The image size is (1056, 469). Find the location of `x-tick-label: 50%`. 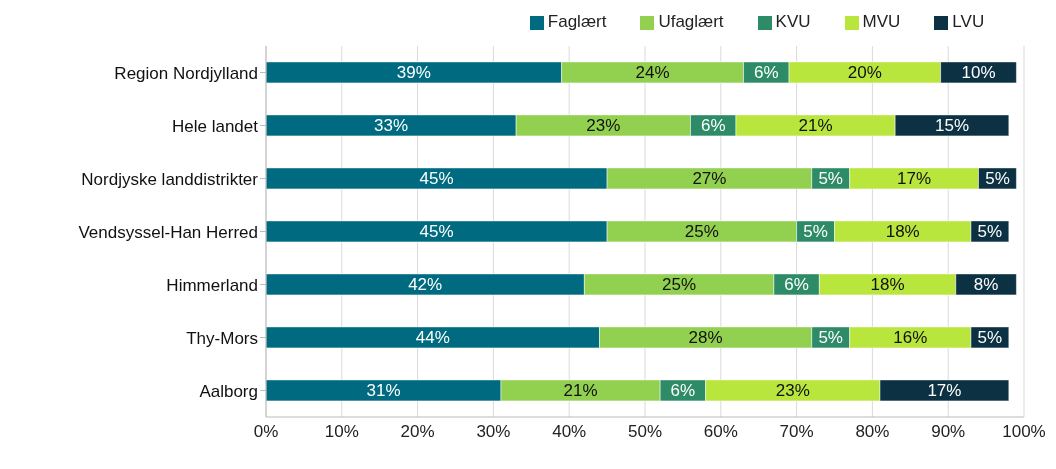

x-tick-label: 50% is located at coordinates (645, 432).